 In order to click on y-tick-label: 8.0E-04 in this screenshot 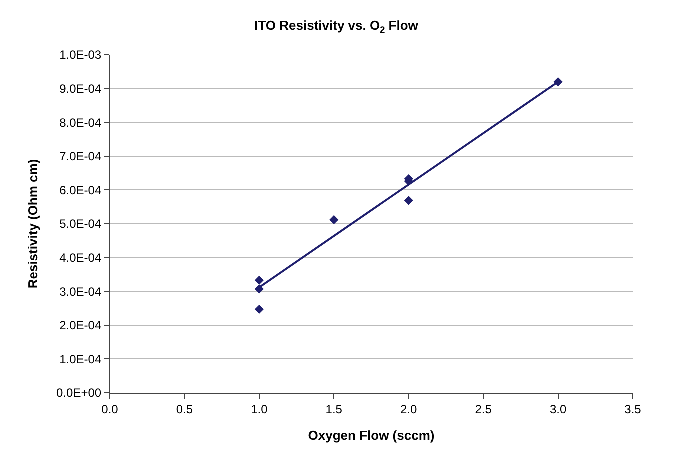, I will do `click(81, 123)`.